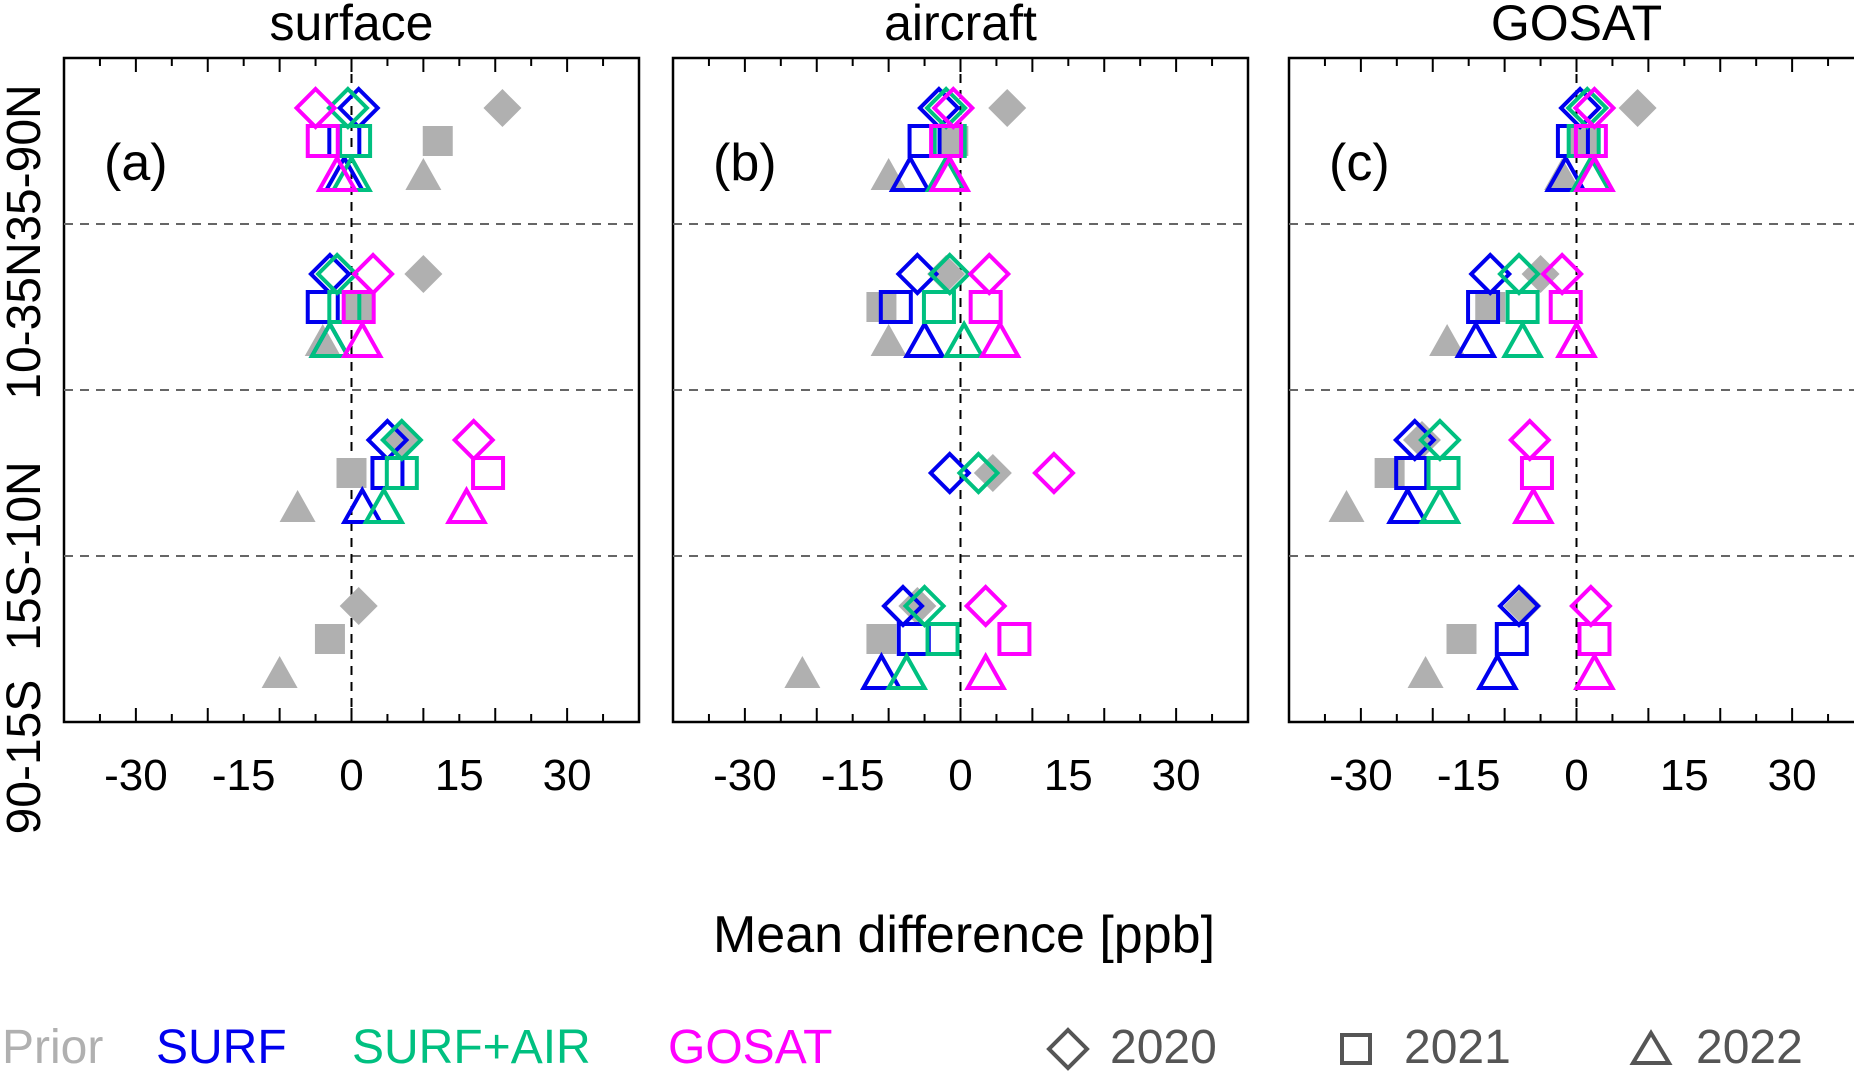  I want to click on legend-year-2021: 2021, so click(1425, 1047).